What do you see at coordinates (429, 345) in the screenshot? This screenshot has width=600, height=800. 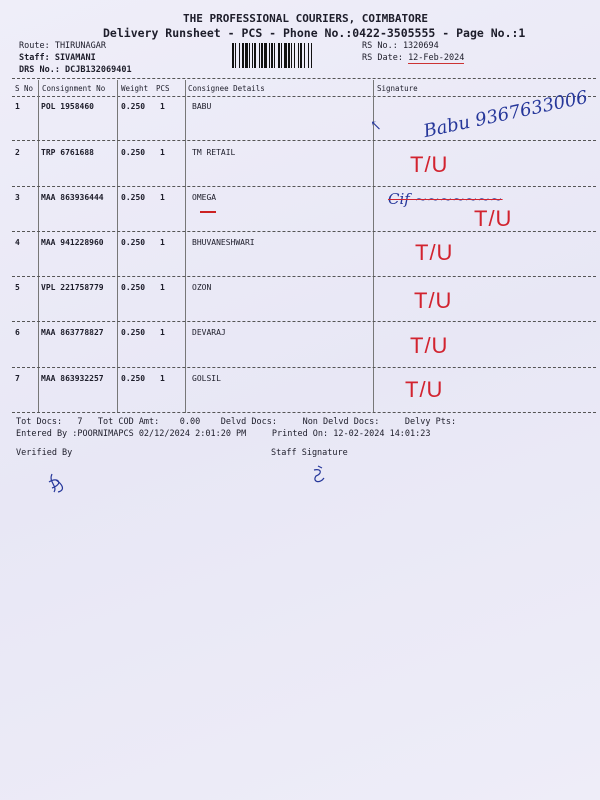 I see `signature-6: T/U` at bounding box center [429, 345].